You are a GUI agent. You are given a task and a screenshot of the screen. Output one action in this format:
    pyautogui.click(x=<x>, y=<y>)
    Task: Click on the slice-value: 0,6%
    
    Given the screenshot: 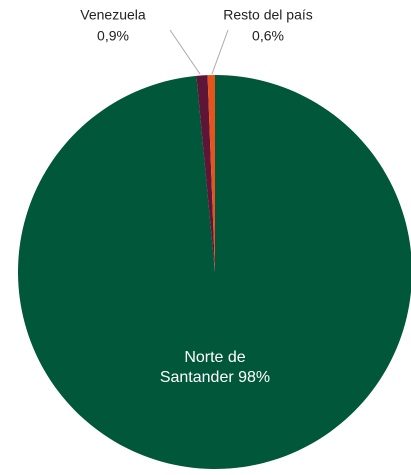 What is the action you would take?
    pyautogui.click(x=268, y=36)
    